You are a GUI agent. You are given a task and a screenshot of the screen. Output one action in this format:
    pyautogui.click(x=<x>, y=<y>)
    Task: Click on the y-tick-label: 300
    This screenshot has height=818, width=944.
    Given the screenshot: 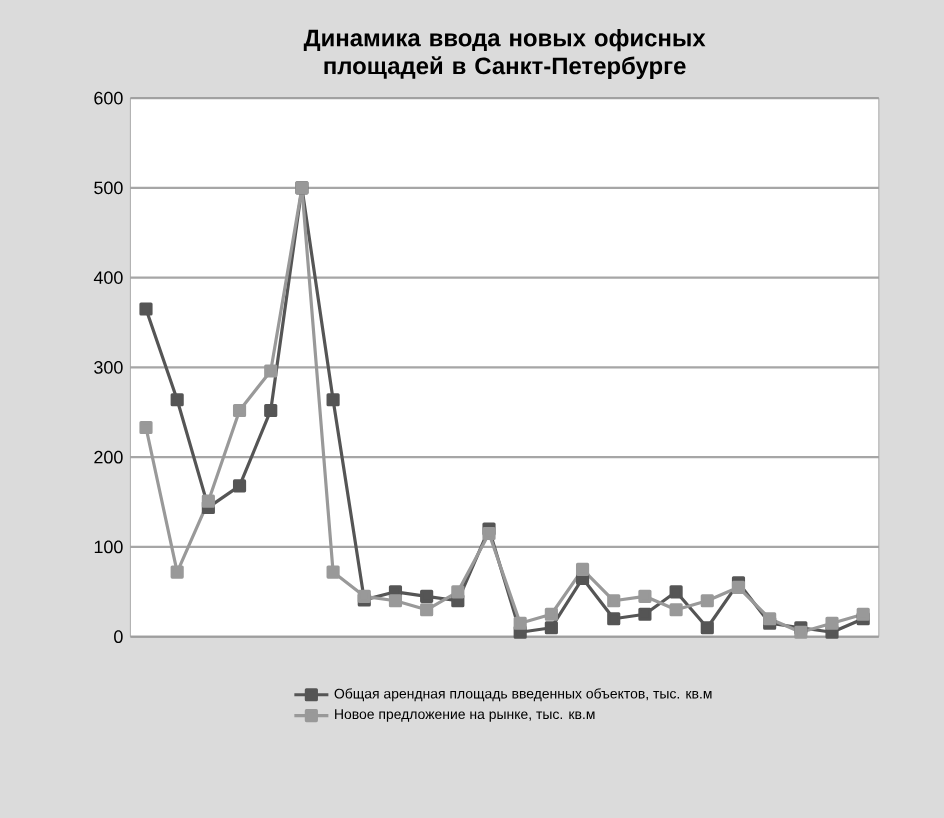 What is the action you would take?
    pyautogui.click(x=108, y=367)
    